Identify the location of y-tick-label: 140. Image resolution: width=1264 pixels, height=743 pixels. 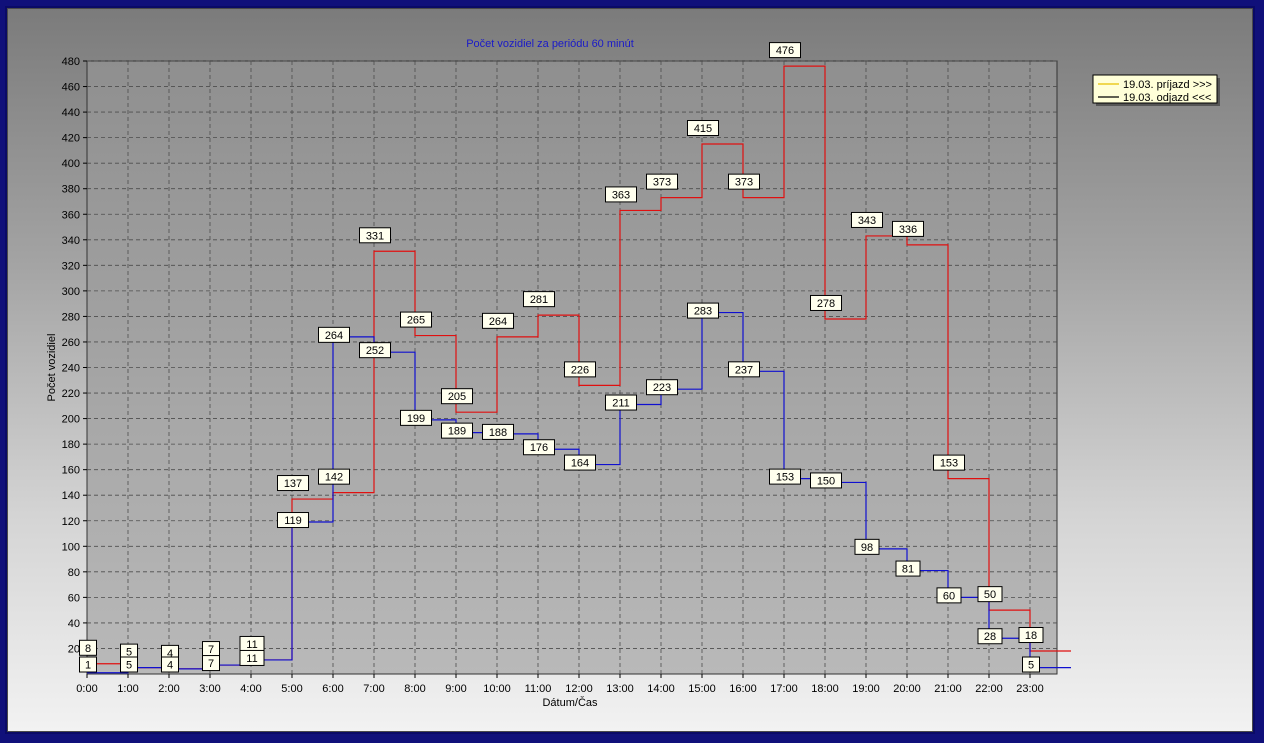
(71, 496).